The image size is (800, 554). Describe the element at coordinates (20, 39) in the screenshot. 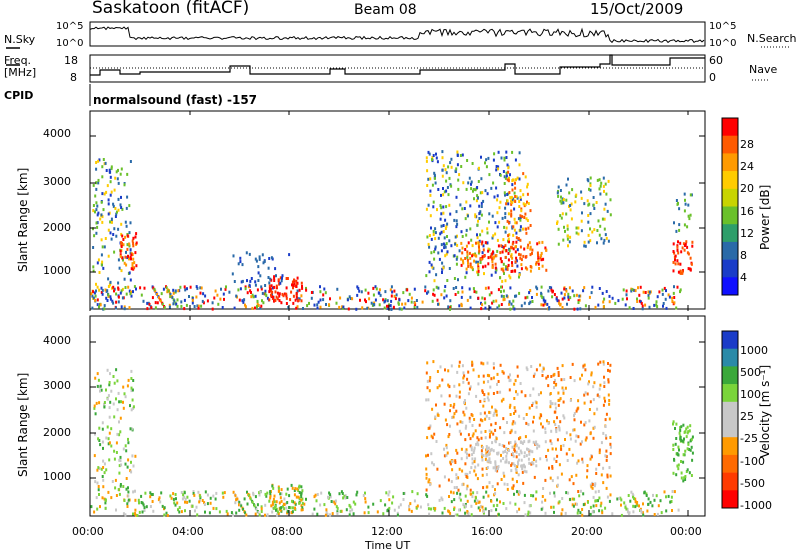

I see `nsky-label: N.Sky` at that location.